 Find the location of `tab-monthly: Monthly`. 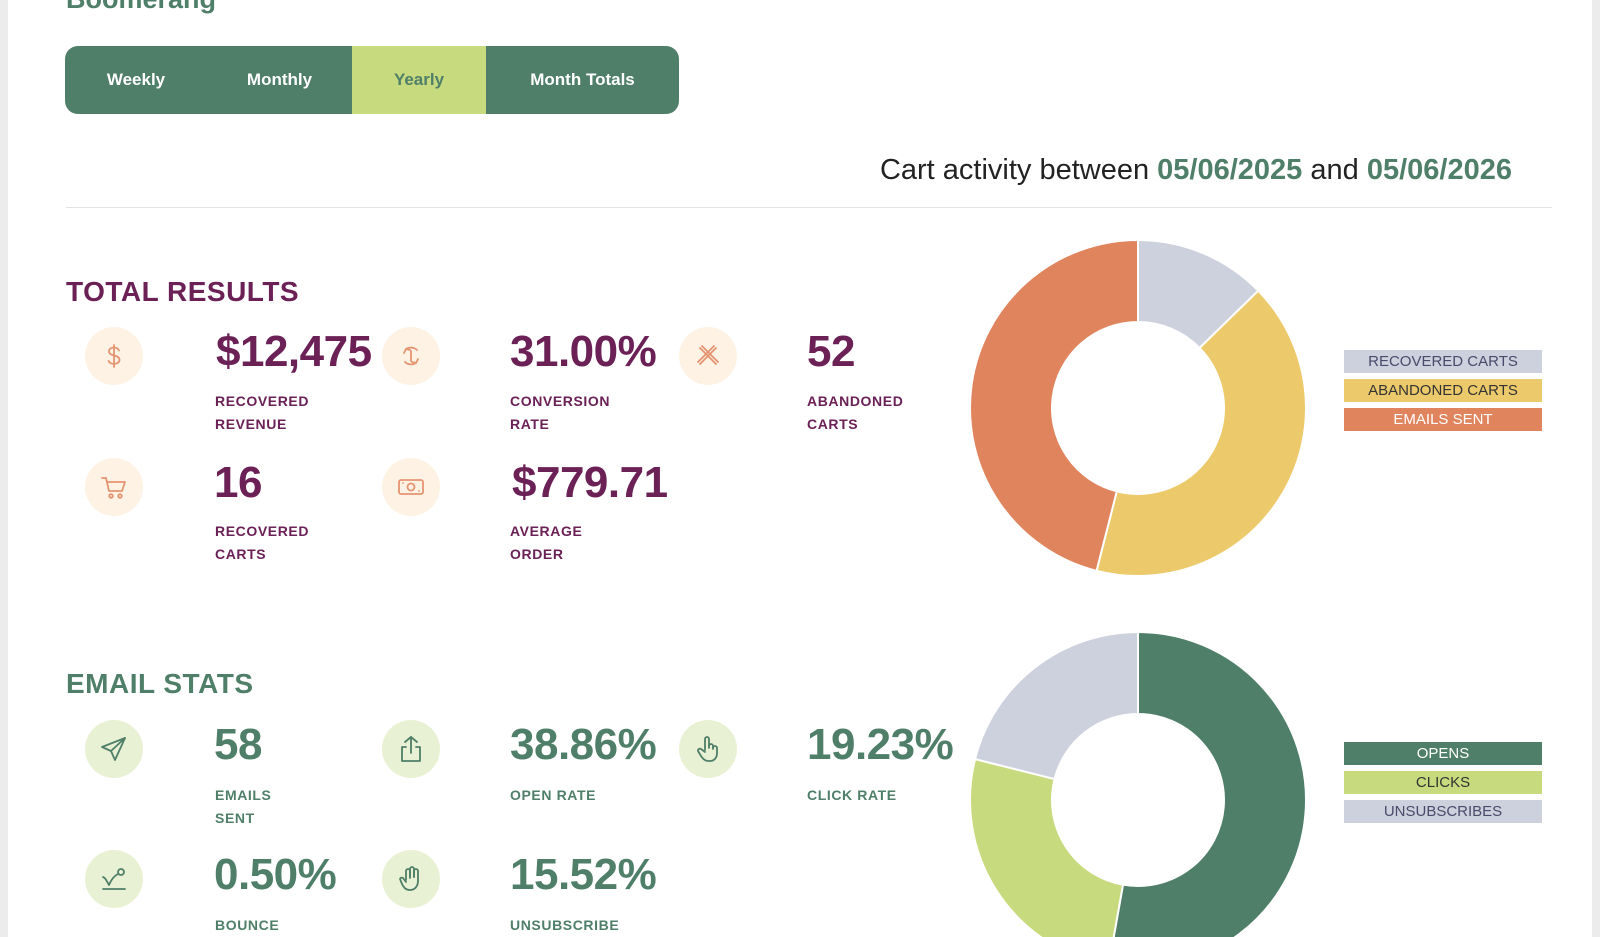

tab-monthly: Monthly is located at coordinates (279, 79).